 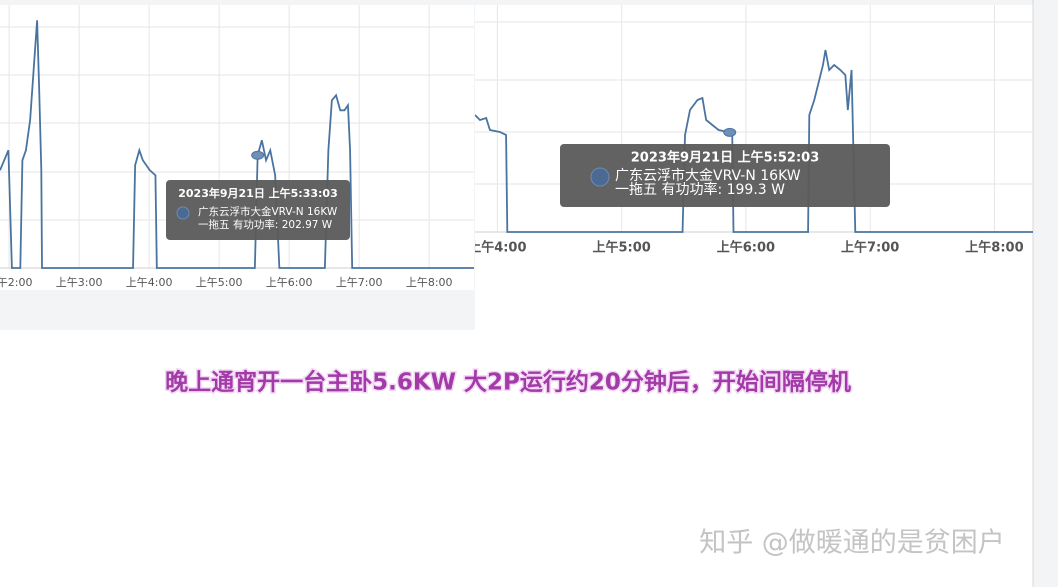 I want to click on tooltip-reading: 一拖五 有功功率: 202.97 W, so click(x=265, y=224).